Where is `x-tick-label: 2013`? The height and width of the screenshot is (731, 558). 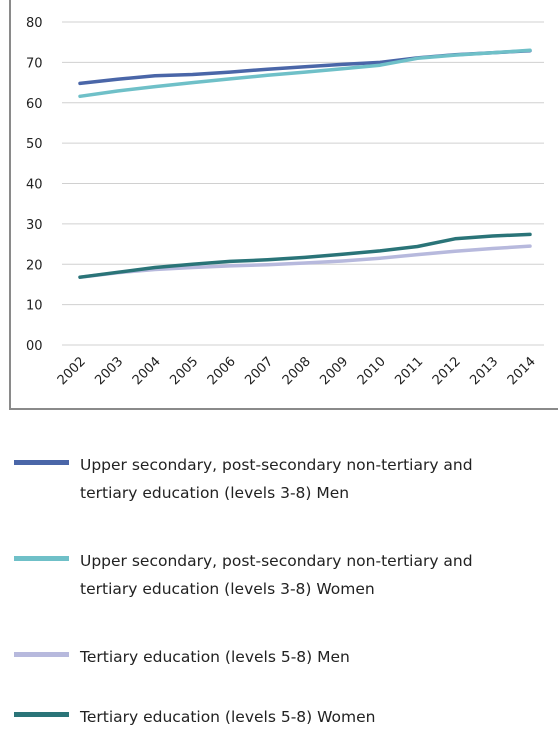 x-tick-label: 2013 is located at coordinates (484, 371).